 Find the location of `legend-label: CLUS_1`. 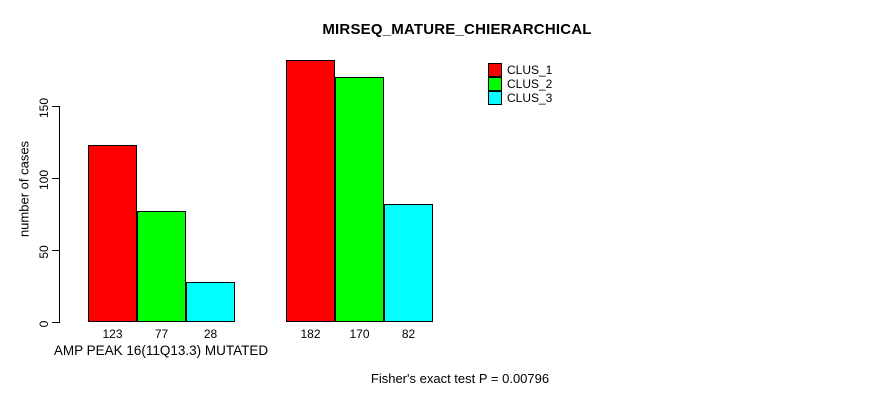

legend-label: CLUS_1 is located at coordinates (530, 70).